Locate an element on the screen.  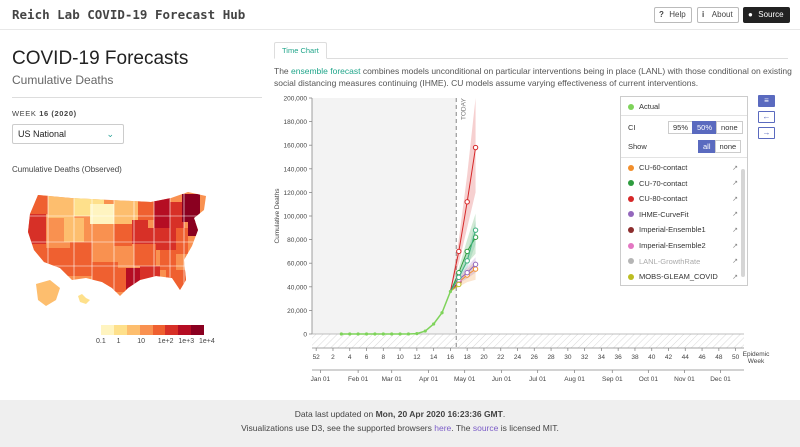
ci-option: 50% is located at coordinates (705, 127).